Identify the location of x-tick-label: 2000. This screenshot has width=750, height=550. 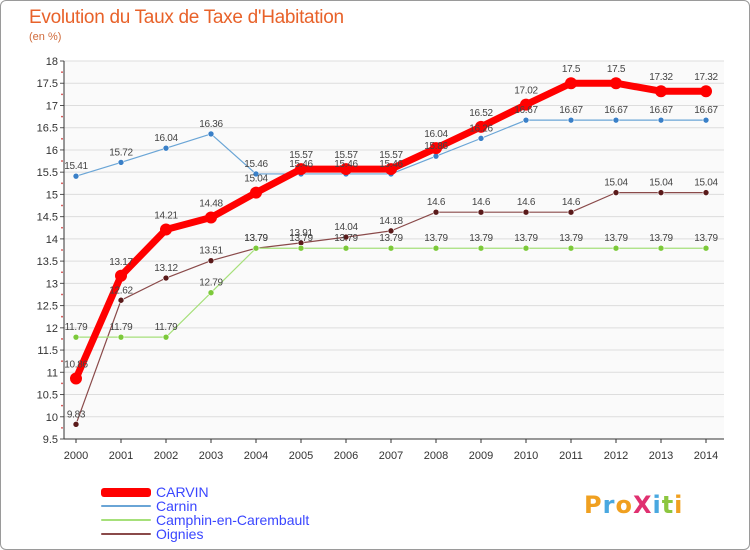
(76, 456).